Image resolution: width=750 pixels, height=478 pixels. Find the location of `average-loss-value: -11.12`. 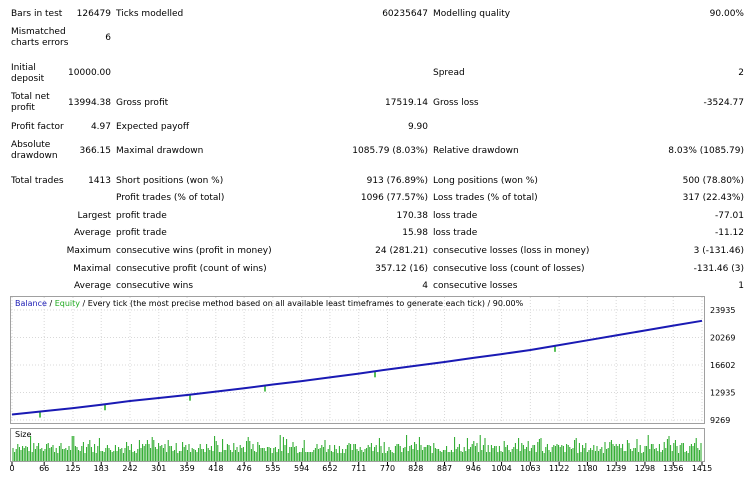

average-loss-value: -11.12 is located at coordinates (729, 233).